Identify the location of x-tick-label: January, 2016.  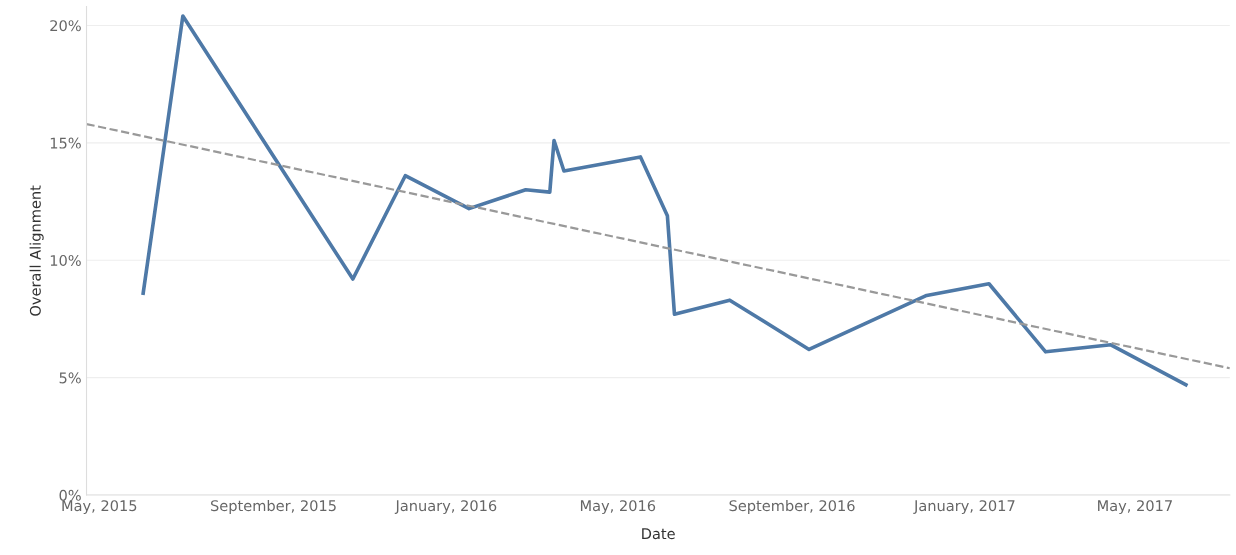
(445, 507).